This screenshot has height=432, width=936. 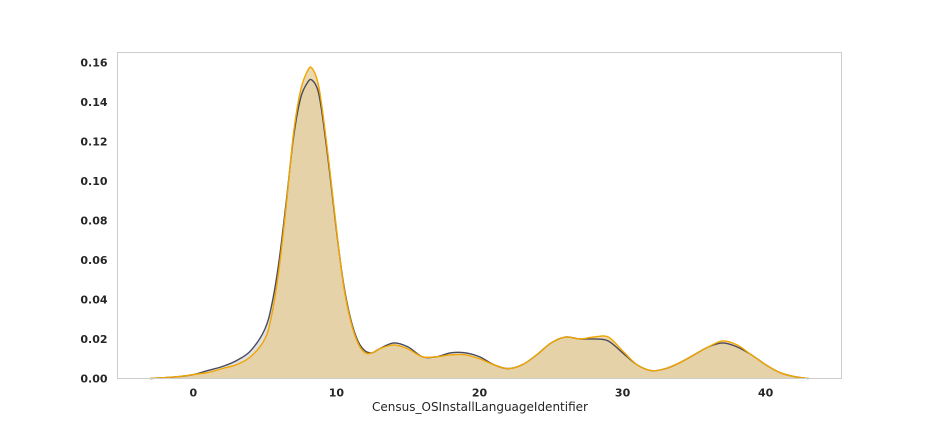 I want to click on y-tick-label: 0.08, so click(x=93, y=220).